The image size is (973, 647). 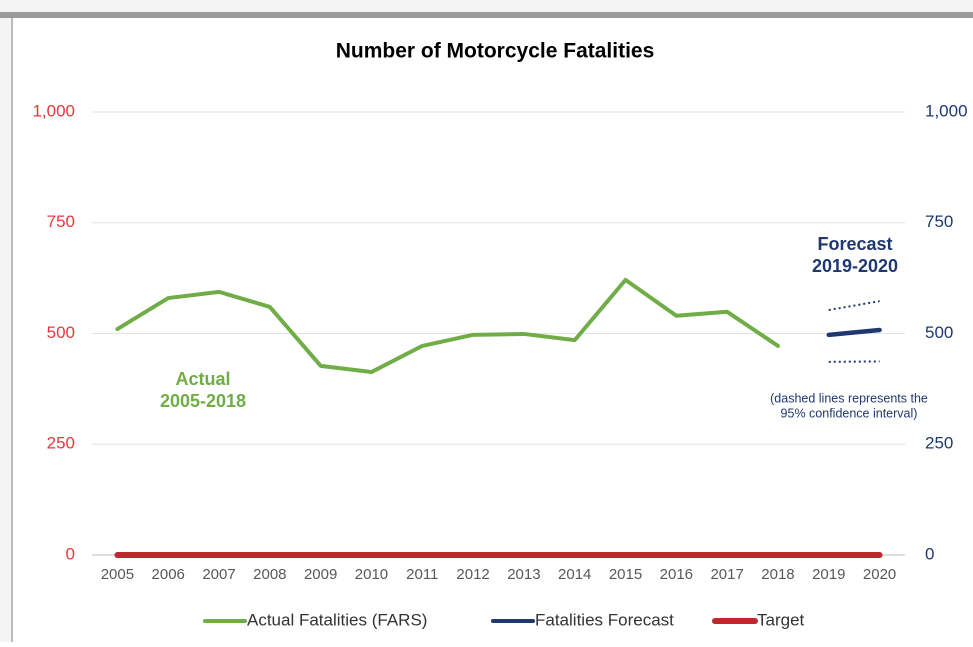 I want to click on y2-tick-label: 500, so click(x=939, y=332).